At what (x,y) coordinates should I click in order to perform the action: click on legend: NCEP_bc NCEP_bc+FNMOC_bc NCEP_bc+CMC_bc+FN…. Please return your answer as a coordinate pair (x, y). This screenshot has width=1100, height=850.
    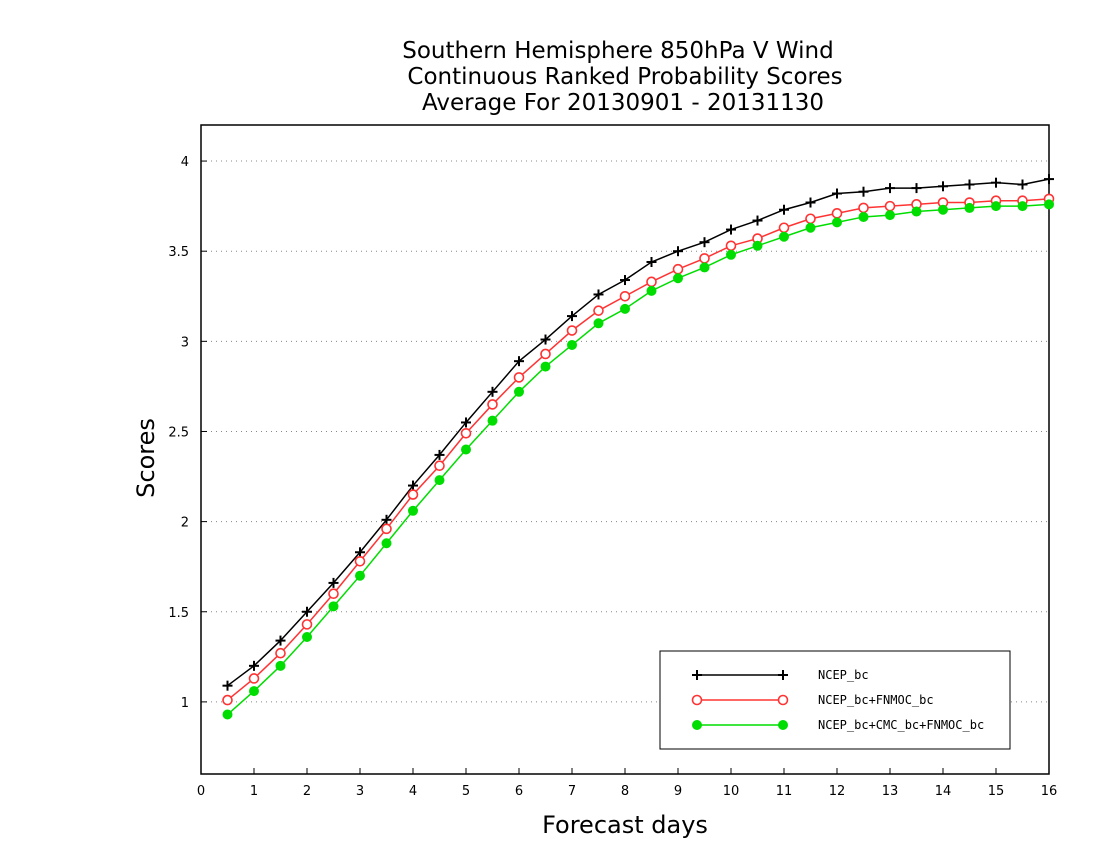
    Looking at the image, I should click on (835, 700).